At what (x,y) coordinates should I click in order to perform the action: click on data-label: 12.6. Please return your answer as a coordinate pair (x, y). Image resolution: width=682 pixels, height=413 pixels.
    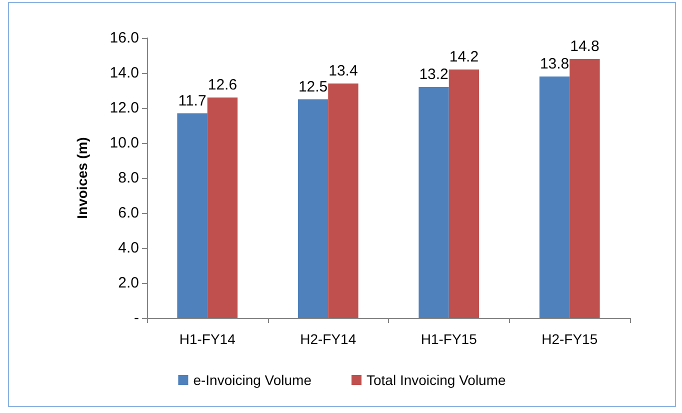
    Looking at the image, I should click on (223, 85).